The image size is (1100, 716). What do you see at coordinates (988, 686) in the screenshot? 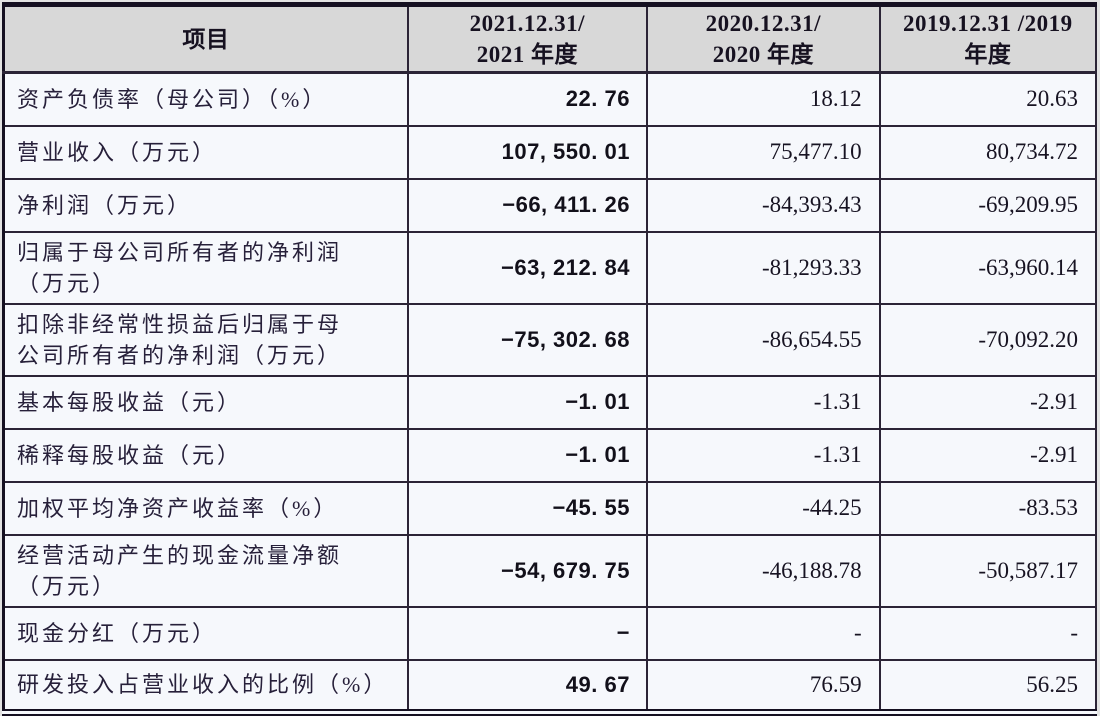
I see `value-2019: 56.25` at bounding box center [988, 686].